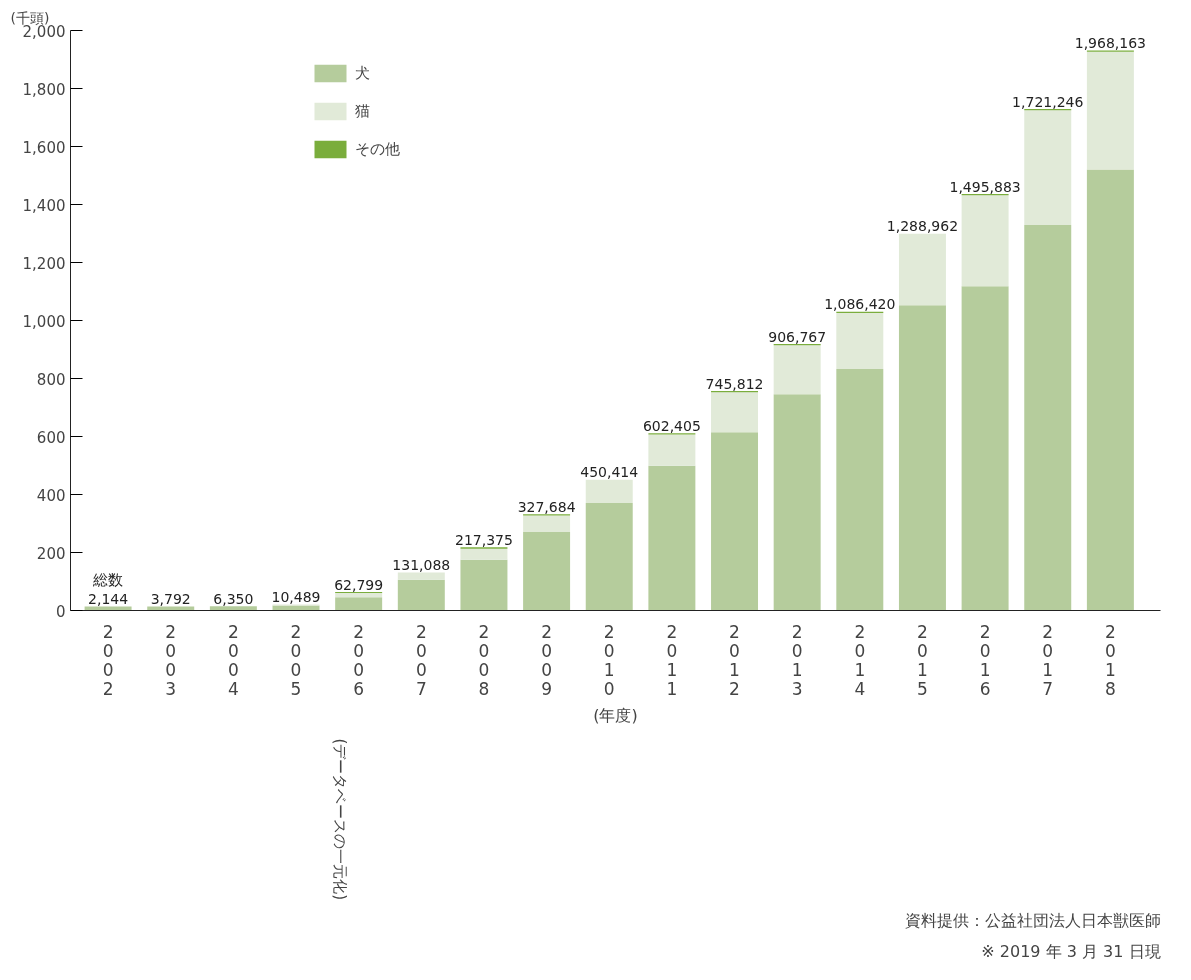 The image size is (1191, 980). I want to click on y-tick-label: 1,800, so click(44, 89).